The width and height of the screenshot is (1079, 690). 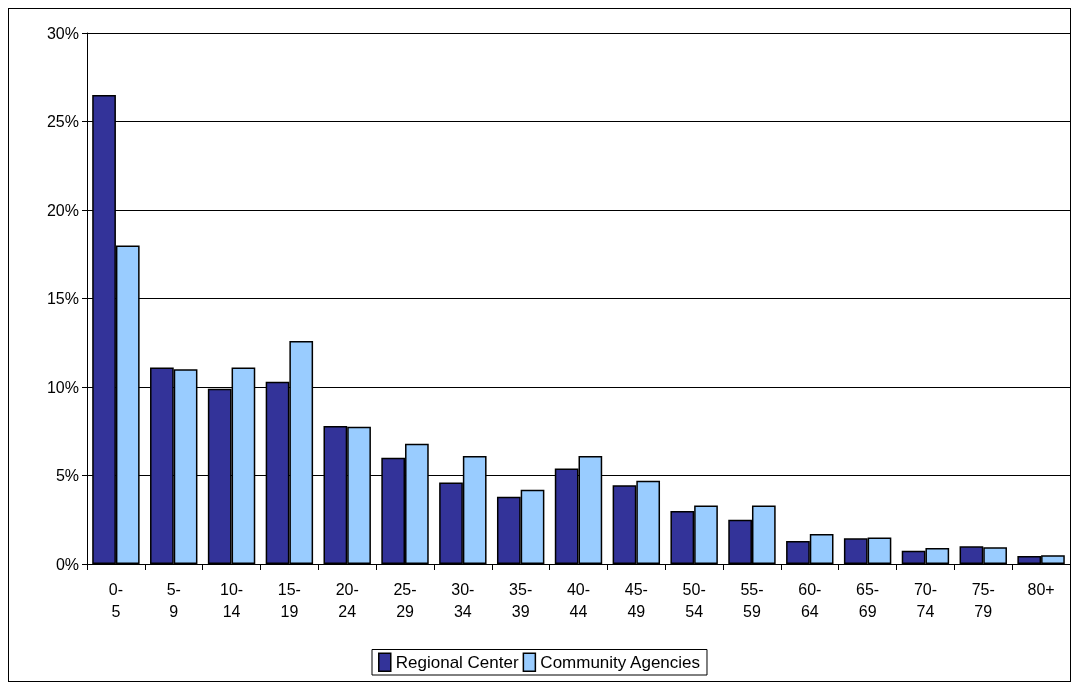 I want to click on legend-label: Regional Center, so click(x=457, y=662).